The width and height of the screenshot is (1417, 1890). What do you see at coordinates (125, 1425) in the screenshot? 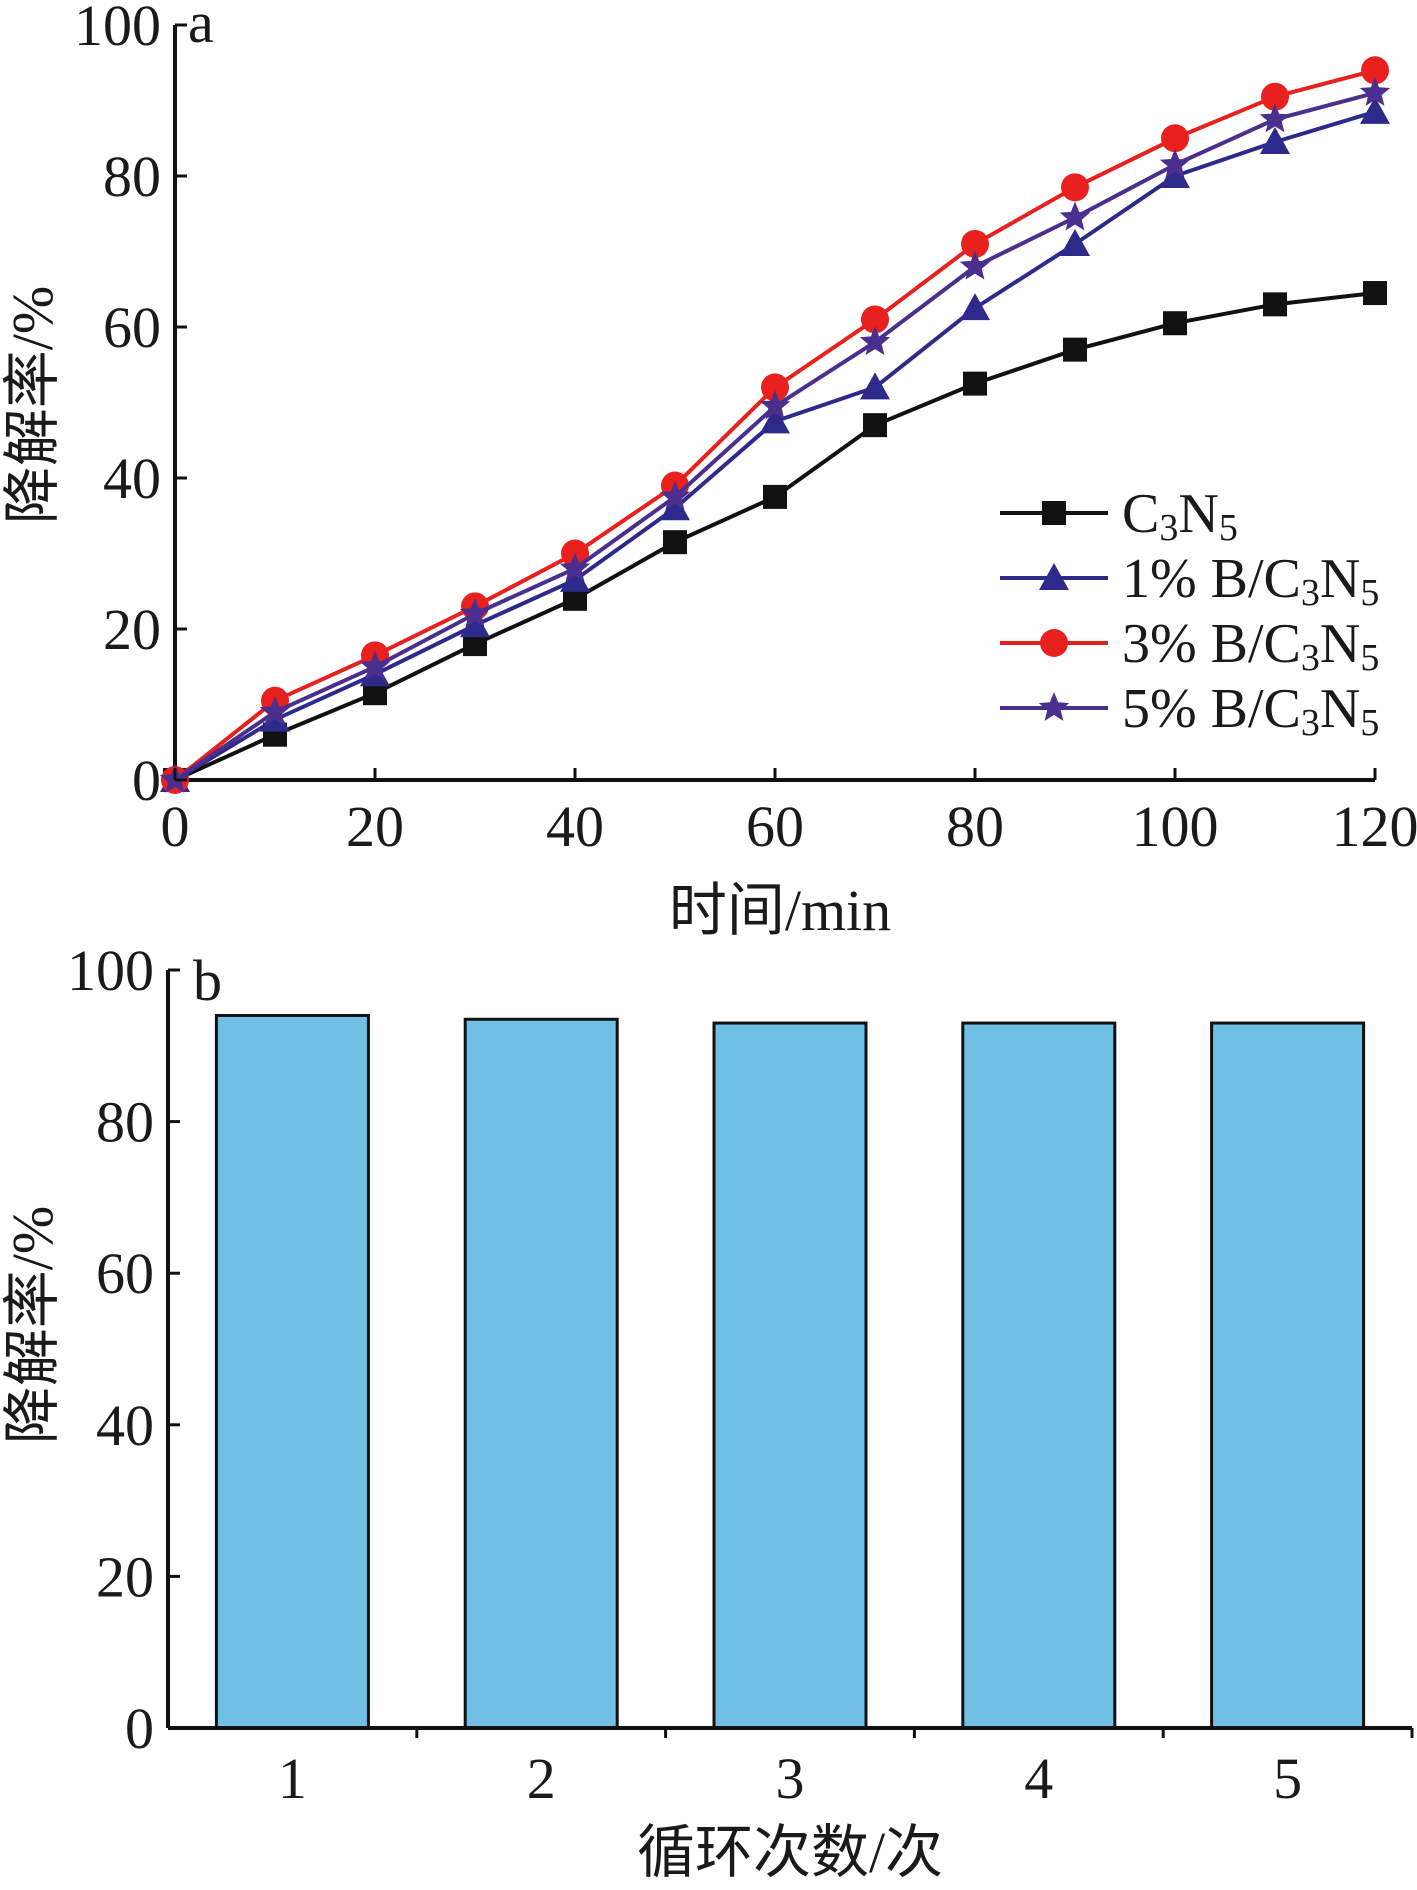
I see `panel-b-y-tick-label: 40` at bounding box center [125, 1425].